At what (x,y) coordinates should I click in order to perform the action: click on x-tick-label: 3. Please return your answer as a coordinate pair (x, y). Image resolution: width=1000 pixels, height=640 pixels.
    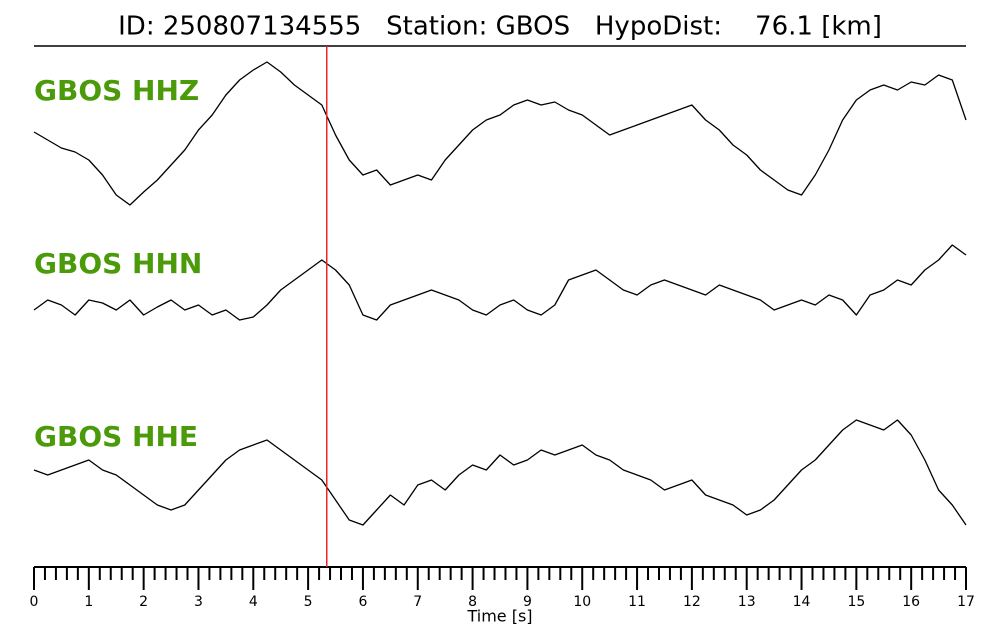
    Looking at the image, I should click on (198, 602).